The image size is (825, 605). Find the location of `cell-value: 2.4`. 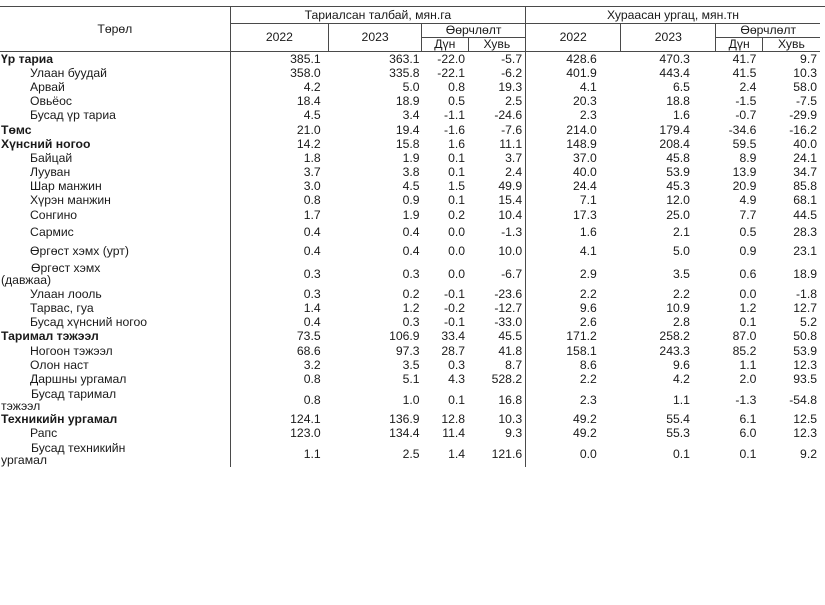

cell-value: 2.4 is located at coordinates (748, 86).